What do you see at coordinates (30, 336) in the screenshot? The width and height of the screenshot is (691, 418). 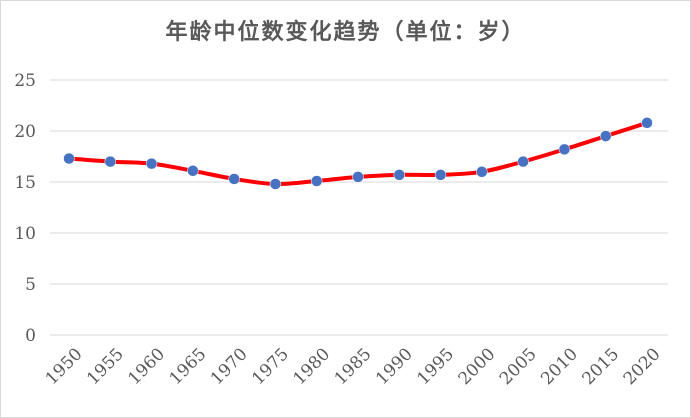 I see `y-tick-label: 0` at bounding box center [30, 336].